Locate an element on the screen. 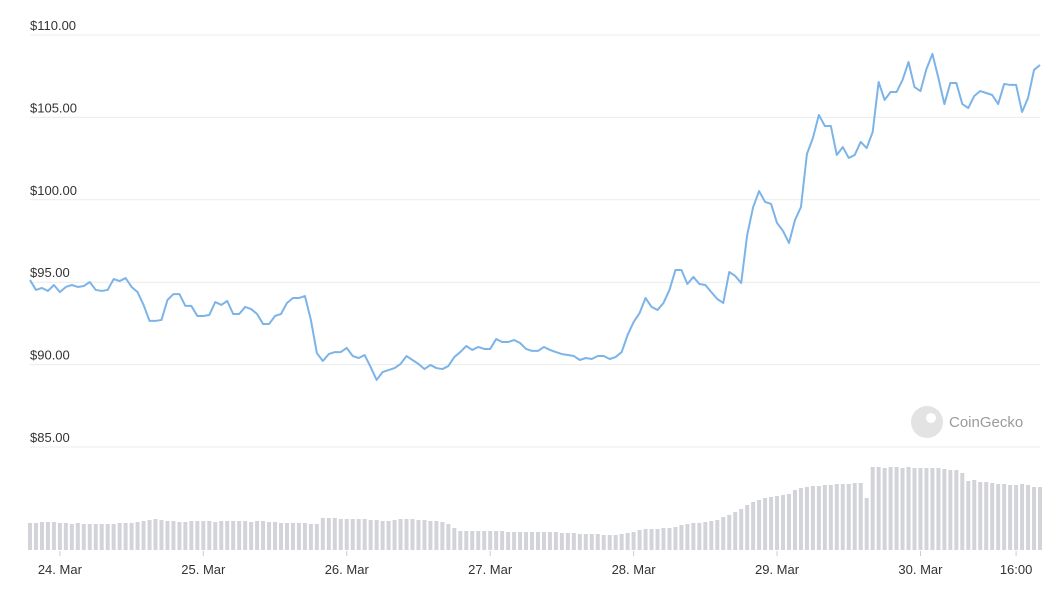  x-tick-label: 24. Mar is located at coordinates (60, 569).